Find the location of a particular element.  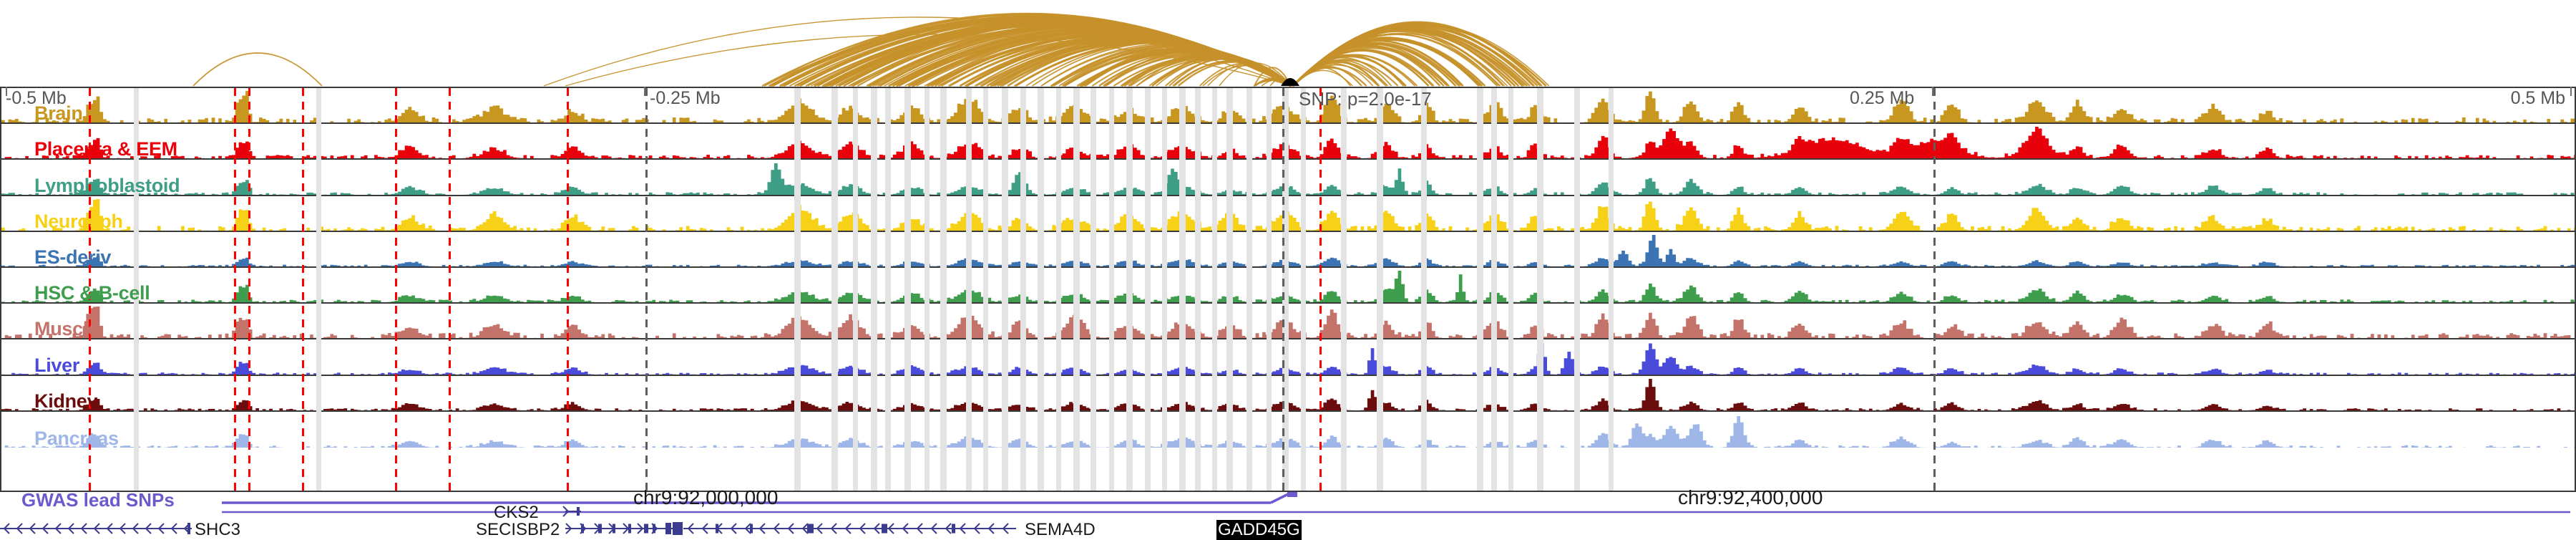

signal-track: ES-deriv is located at coordinates (1288, 250).